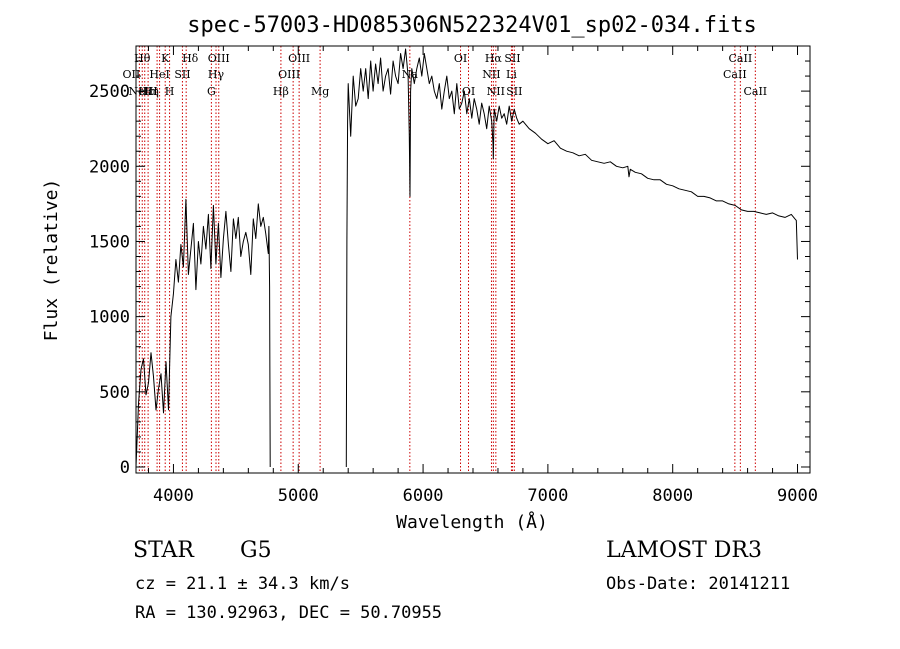 The height and width of the screenshot is (649, 900). I want to click on spectral-line-label: Hγ, so click(216, 74).